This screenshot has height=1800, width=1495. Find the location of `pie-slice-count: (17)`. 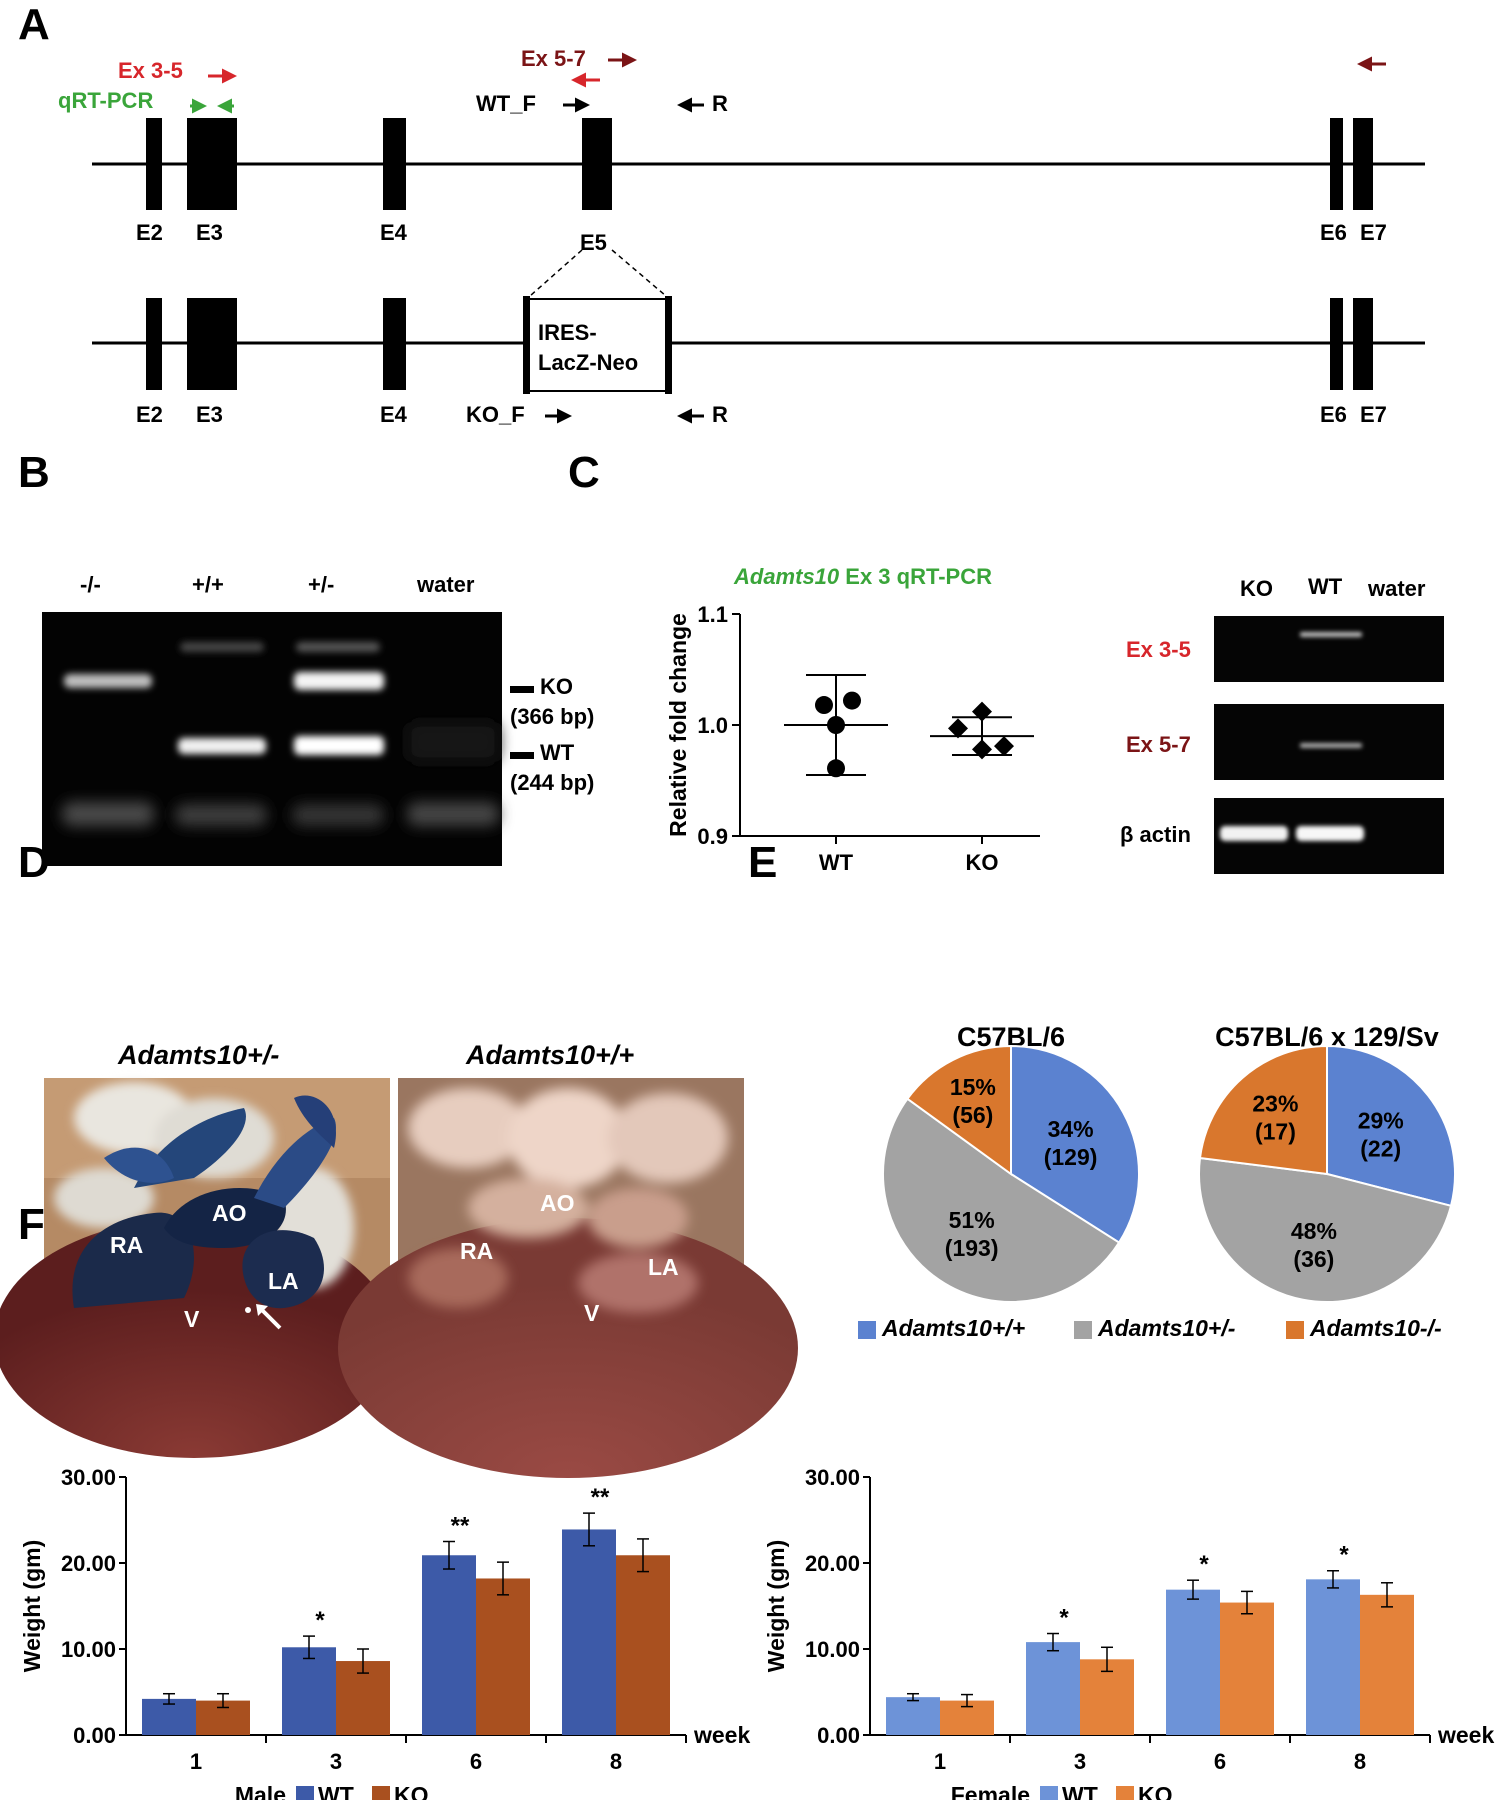

pie-slice-count: (17) is located at coordinates (1275, 1131).